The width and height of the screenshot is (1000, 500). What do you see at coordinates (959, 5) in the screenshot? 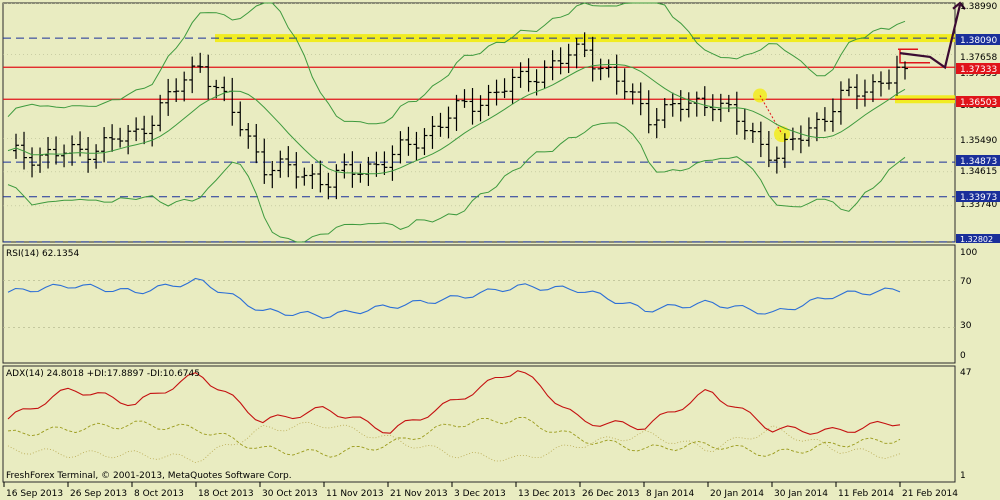
I see `forecast-arrowhead` at bounding box center [959, 5].